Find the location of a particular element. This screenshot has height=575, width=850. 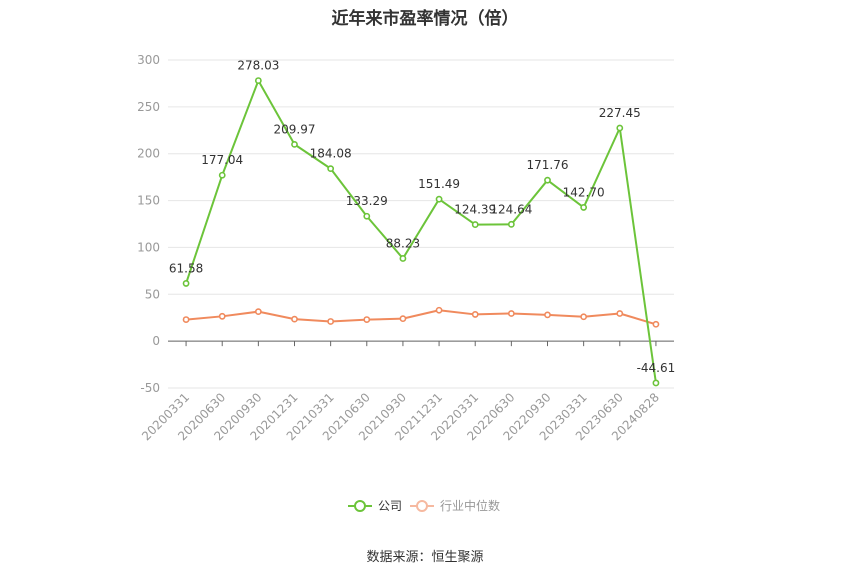

data-label: 133.29 is located at coordinates (367, 201).